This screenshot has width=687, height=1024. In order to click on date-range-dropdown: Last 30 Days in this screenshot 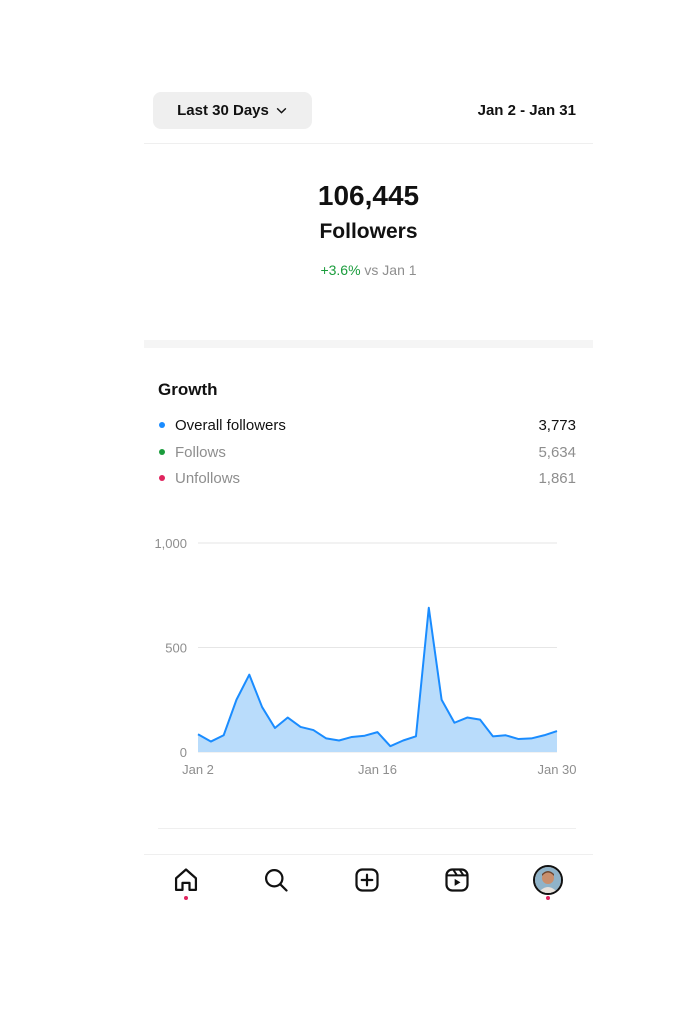, I will do `click(232, 110)`.